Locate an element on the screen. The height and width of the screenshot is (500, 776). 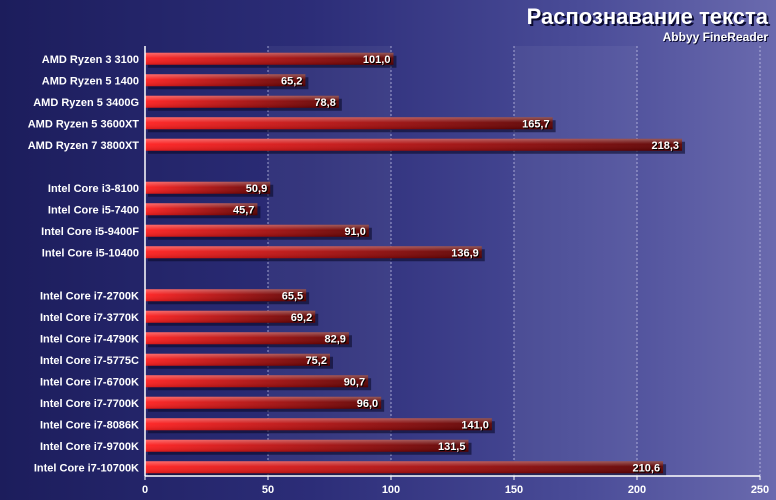
value-label-shadow: 82,9 is located at coordinates (336, 340).